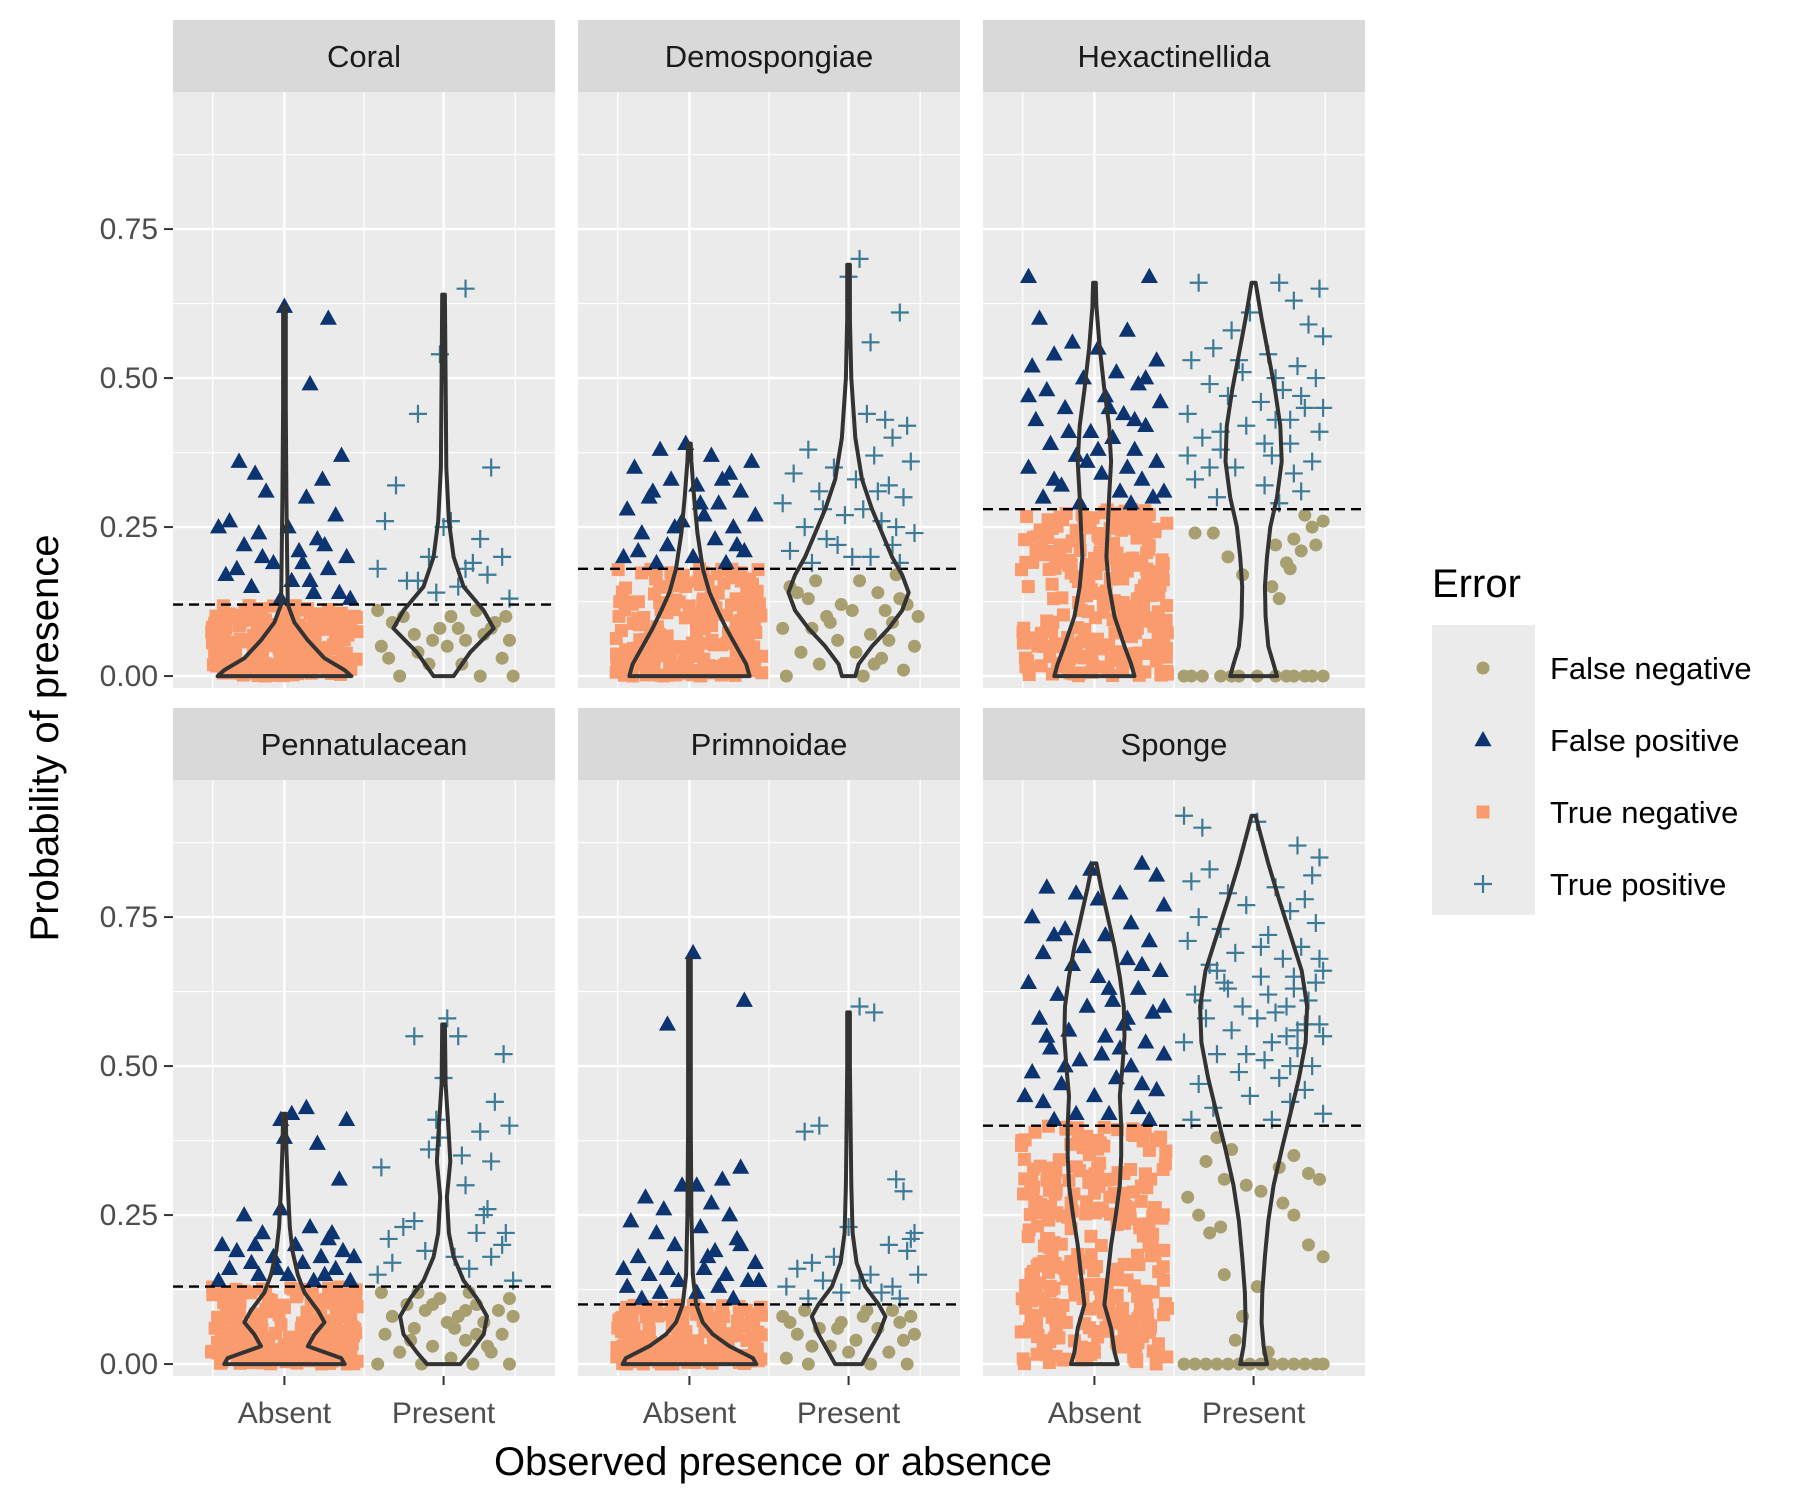 The image size is (1800, 1500). What do you see at coordinates (1094, 1114) in the screenshot?
I see `violin-absent` at bounding box center [1094, 1114].